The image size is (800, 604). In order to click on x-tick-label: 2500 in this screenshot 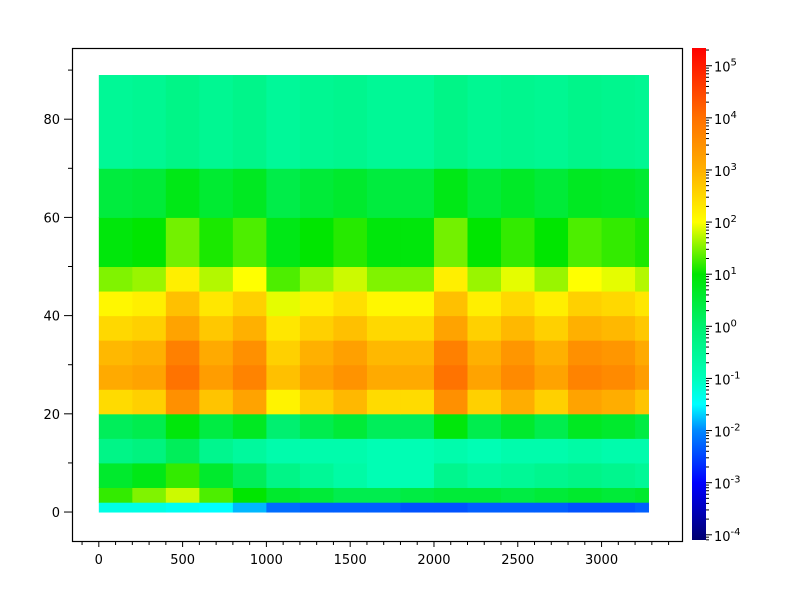, I will do `click(517, 560)`.